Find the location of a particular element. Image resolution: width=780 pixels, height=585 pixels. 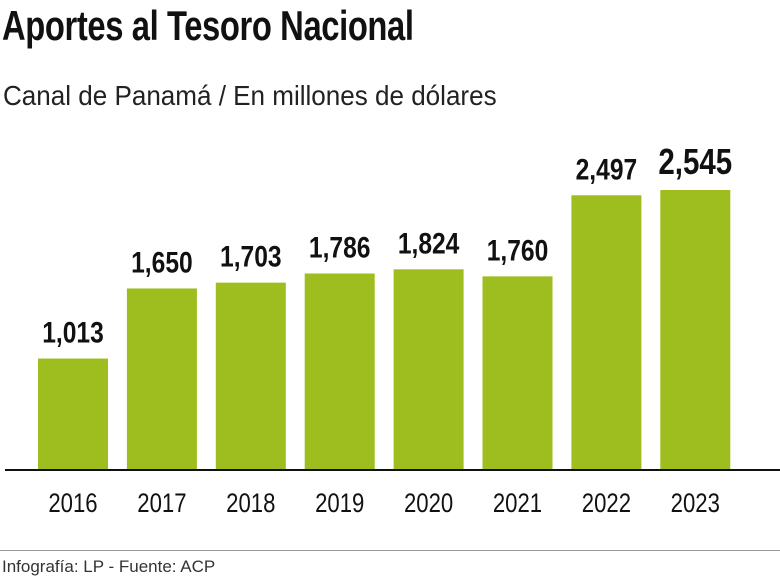

x-tick-label: 2023 is located at coordinates (695, 504).